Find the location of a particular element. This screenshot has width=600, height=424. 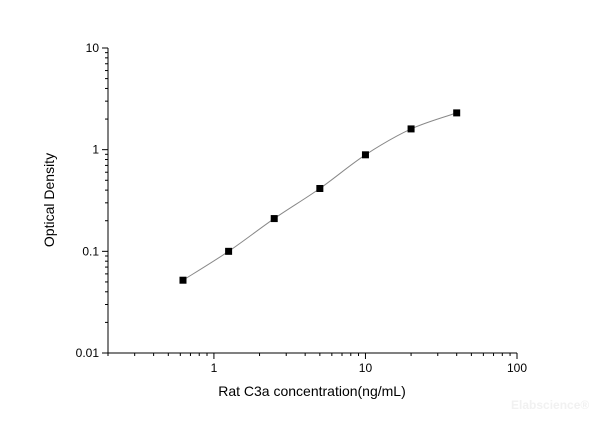

x-axis-label: Rat C3a concentration(ng/mL) is located at coordinates (312, 391).